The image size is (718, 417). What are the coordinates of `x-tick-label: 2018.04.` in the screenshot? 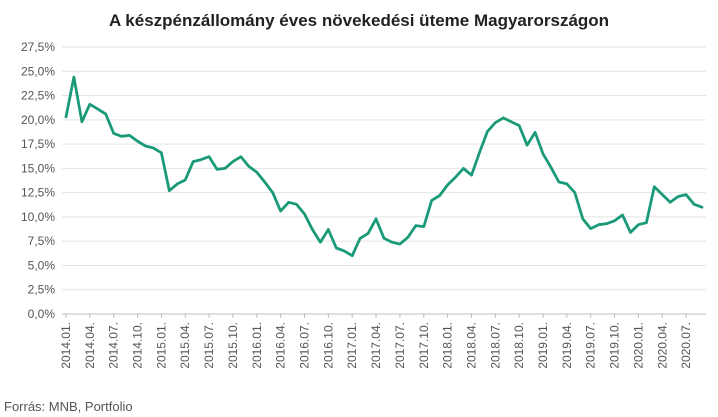 It's located at (471, 345).